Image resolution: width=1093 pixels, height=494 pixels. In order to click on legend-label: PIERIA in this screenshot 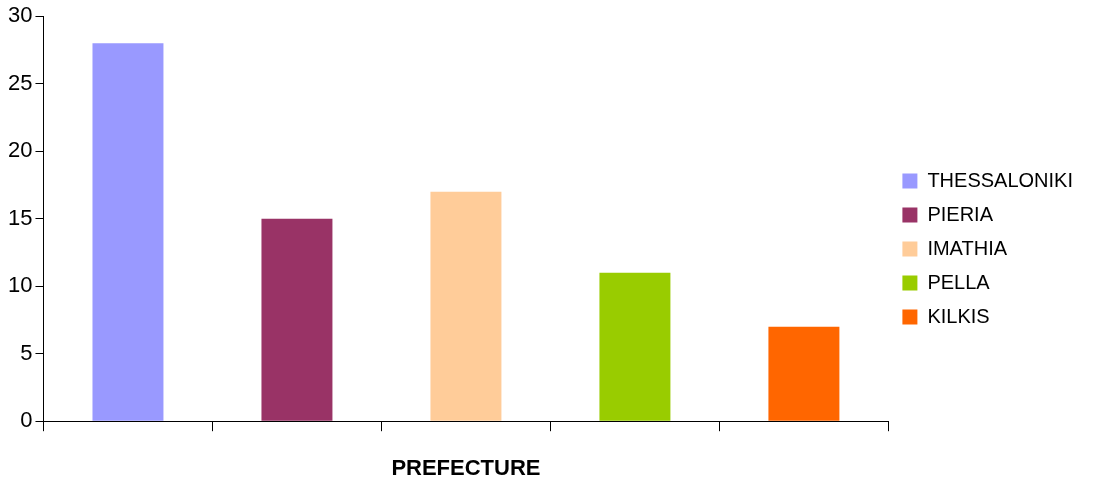, I will do `click(960, 213)`.